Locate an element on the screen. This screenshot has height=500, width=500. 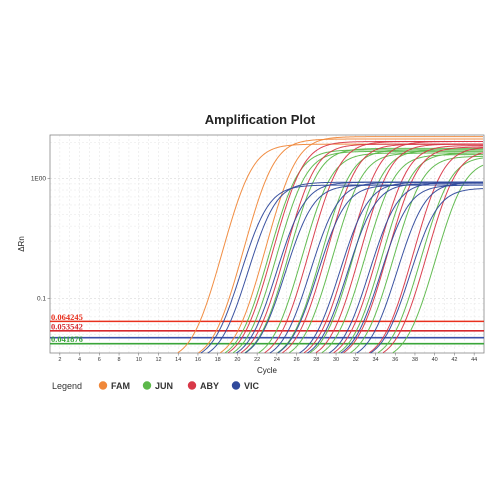
y-axis-ticks: 1E00 0.1 is located at coordinates (40, 239).